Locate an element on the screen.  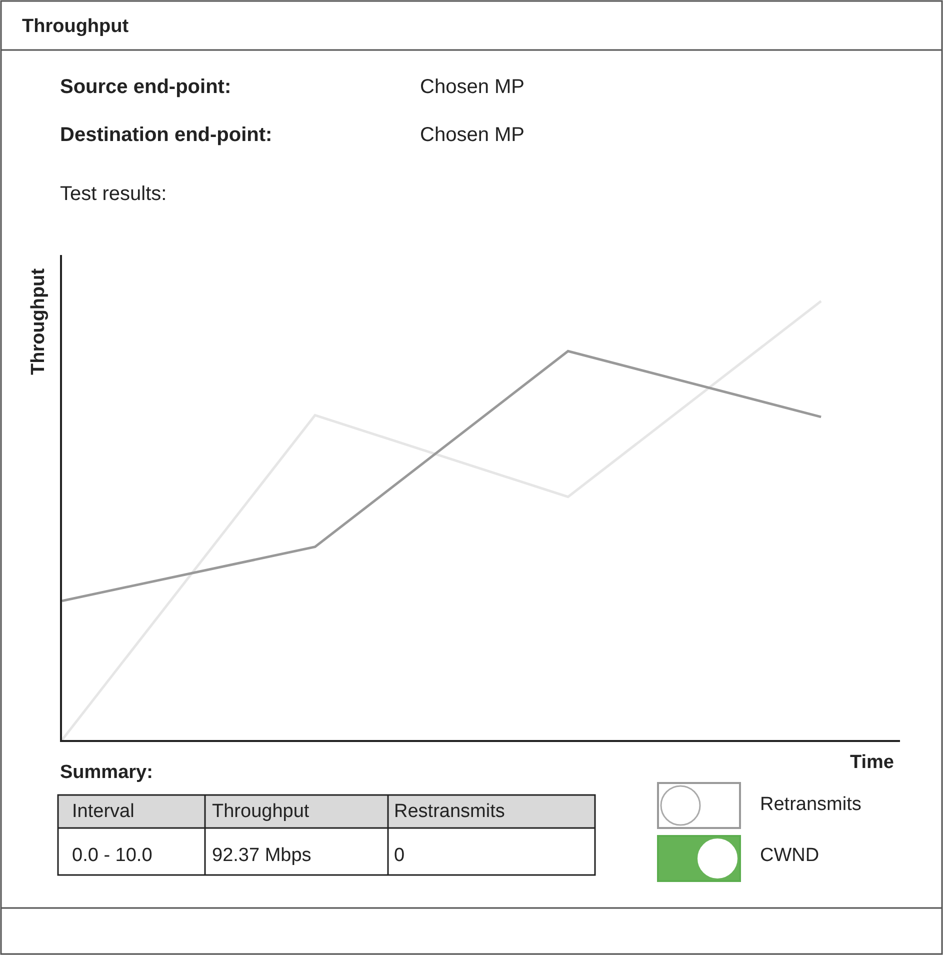
text: Retransmits is located at coordinates (811, 804).